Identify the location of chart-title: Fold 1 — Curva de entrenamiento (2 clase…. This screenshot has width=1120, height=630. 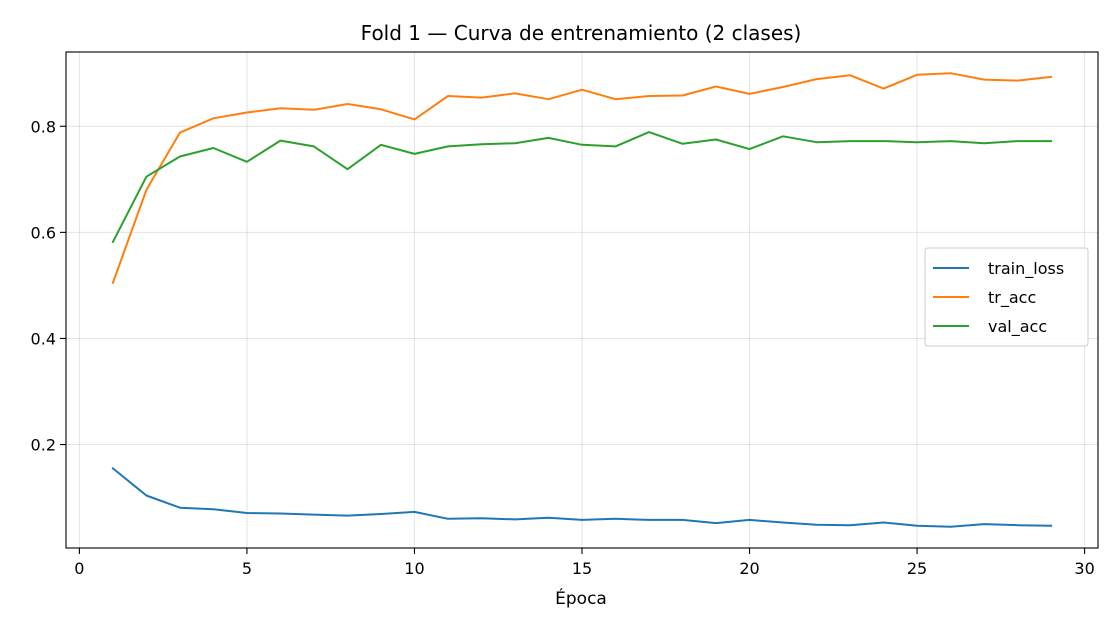
(581, 33).